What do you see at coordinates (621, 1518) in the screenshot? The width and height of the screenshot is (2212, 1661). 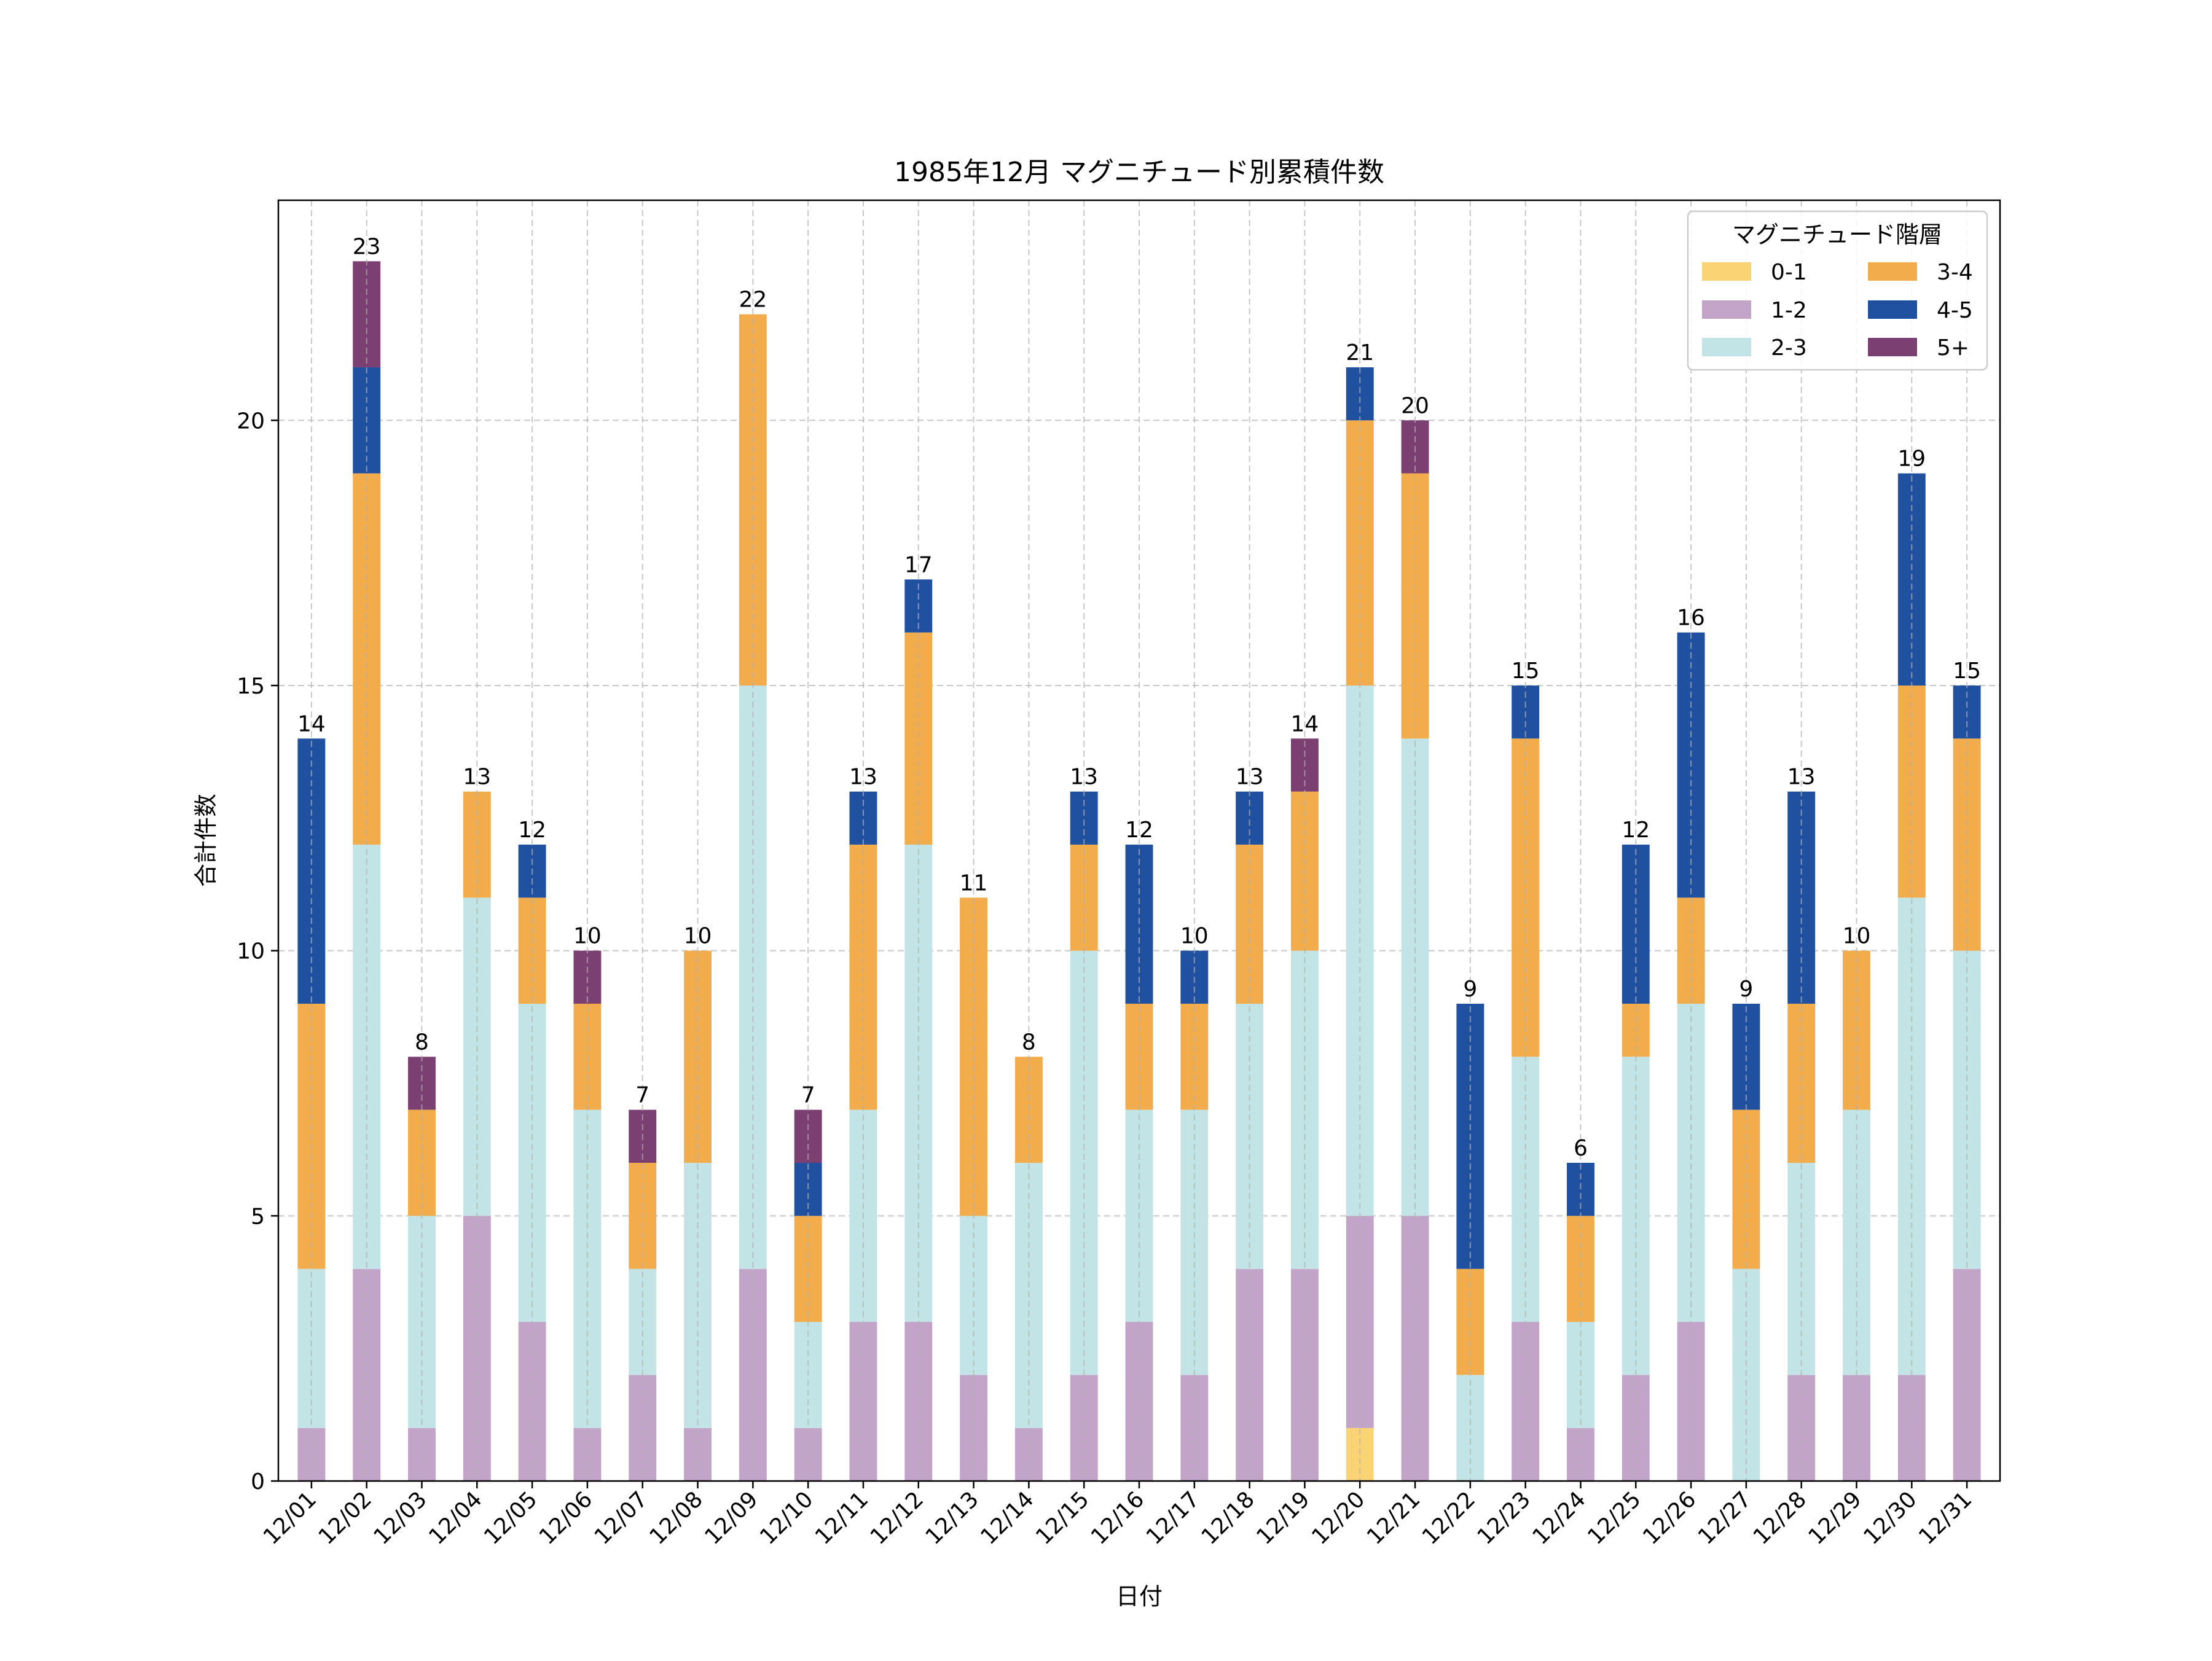 I see `x-tick-label: 12/07` at bounding box center [621, 1518].